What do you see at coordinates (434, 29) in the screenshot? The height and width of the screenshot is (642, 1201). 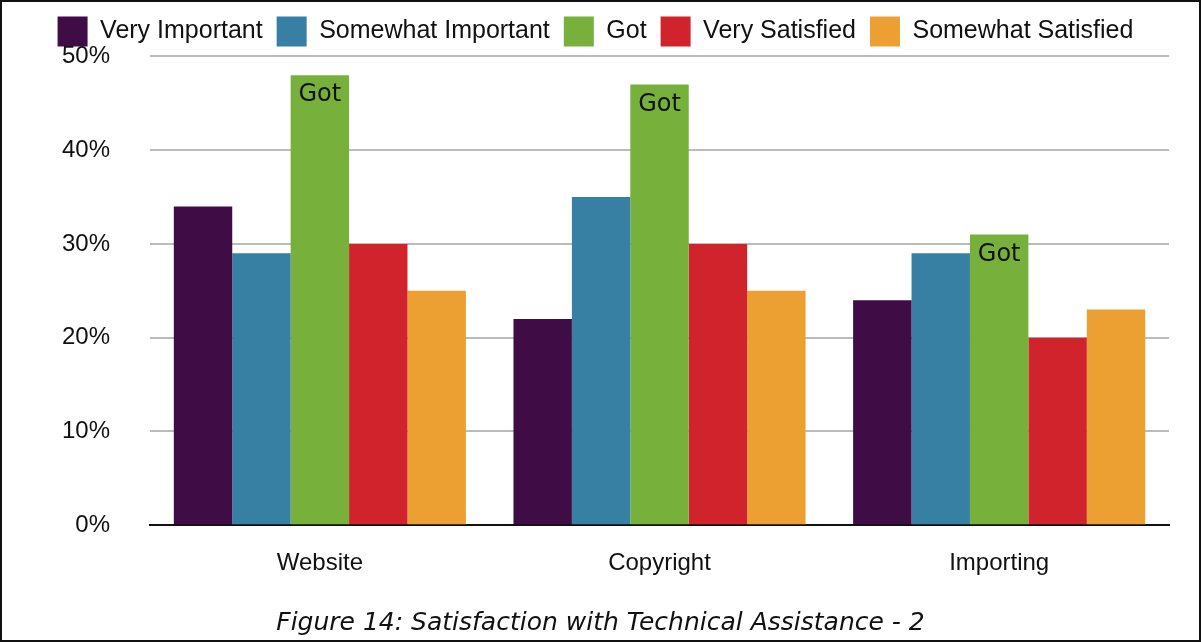 I see `legend-label: Somewhat Important` at bounding box center [434, 29].